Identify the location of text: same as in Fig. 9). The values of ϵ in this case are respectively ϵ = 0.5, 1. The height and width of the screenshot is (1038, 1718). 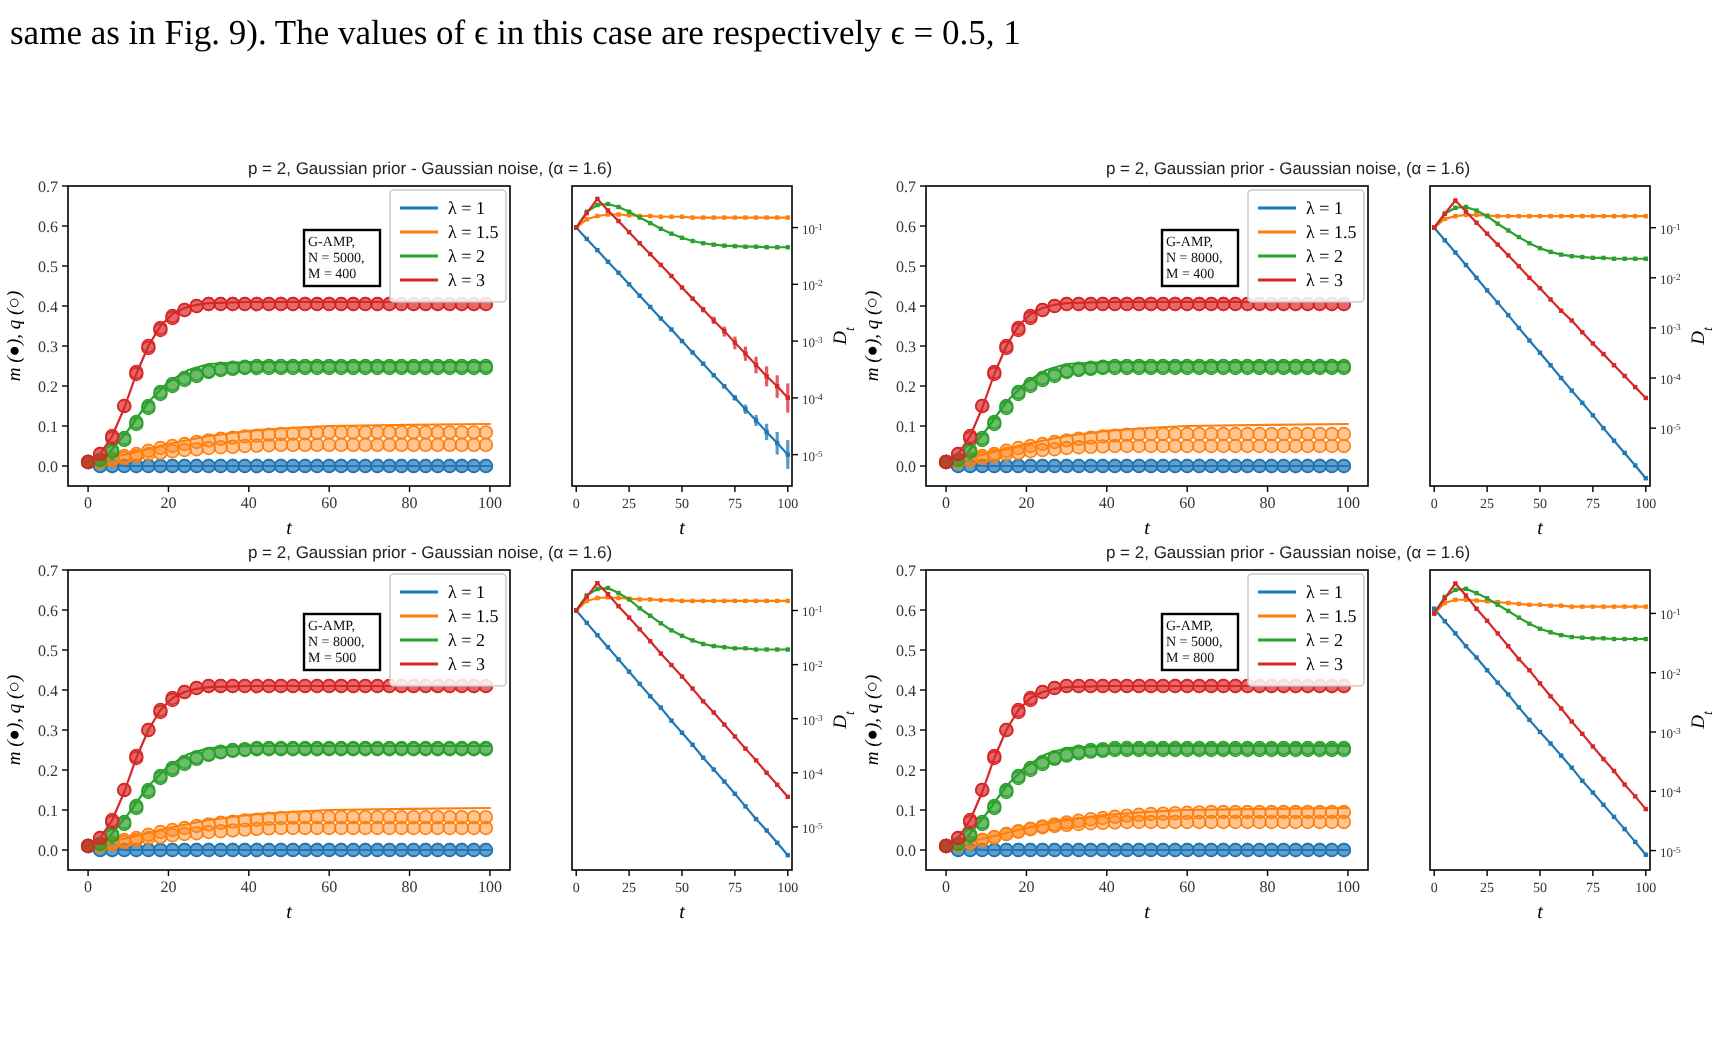
(515, 32).